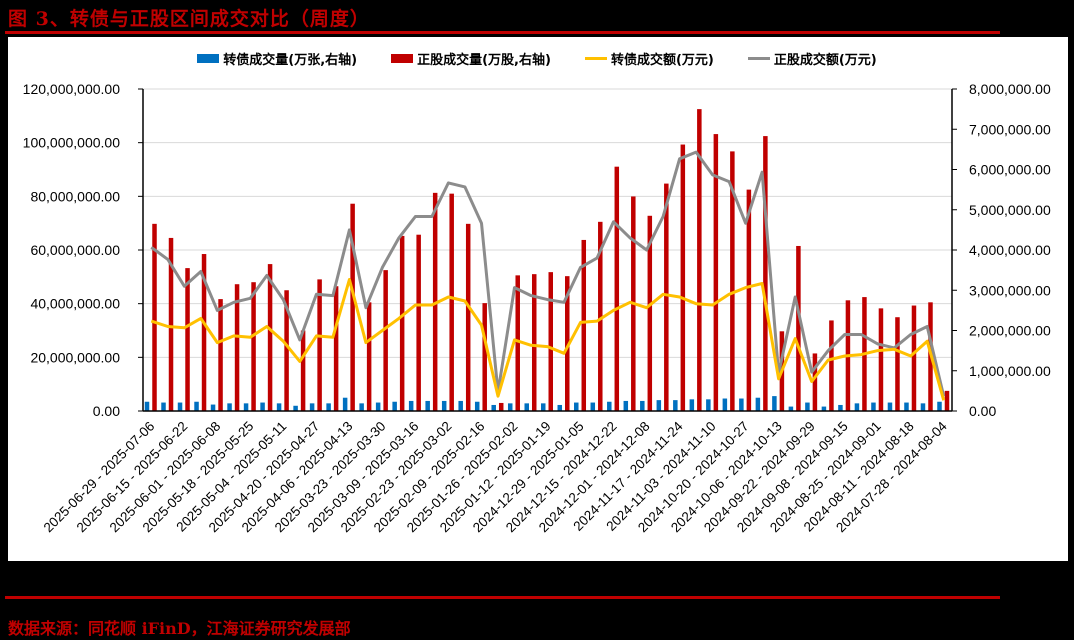  I want to click on legend-swatch-gray, so click(758, 58).